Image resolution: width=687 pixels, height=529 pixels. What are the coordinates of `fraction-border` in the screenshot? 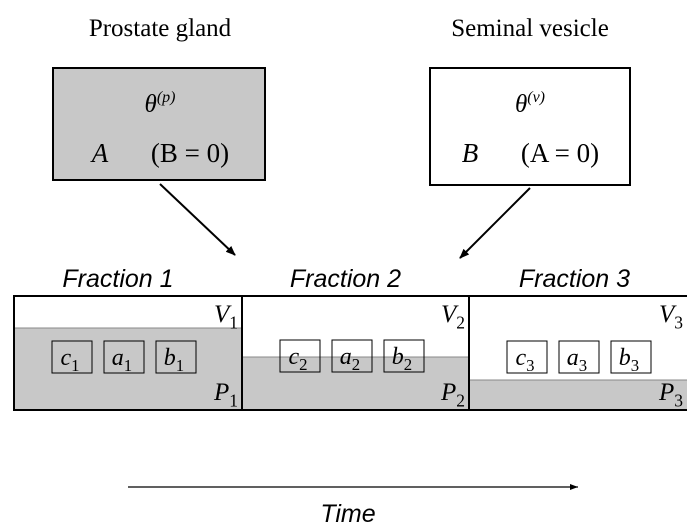 It's located at (577, 353).